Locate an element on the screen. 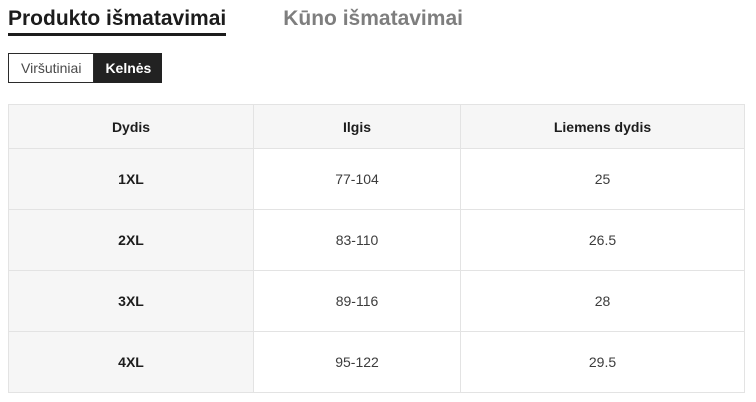 This screenshot has height=402, width=756. waist-cell: 28 is located at coordinates (602, 301).